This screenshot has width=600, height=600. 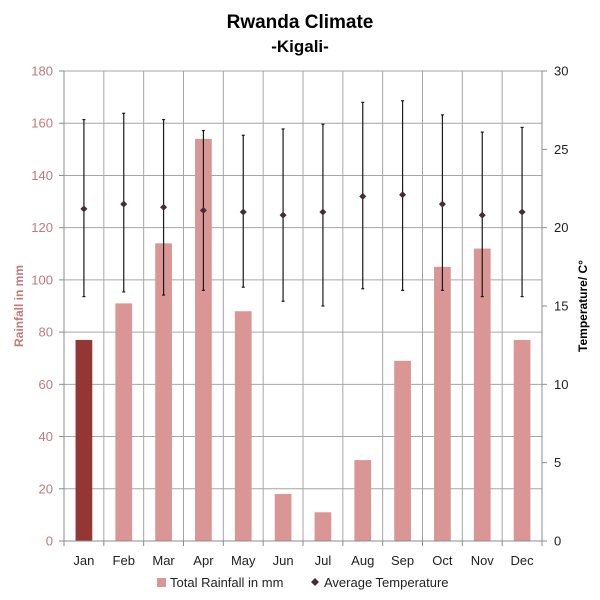 I want to click on x-tick-label-nov: Nov, so click(x=483, y=560).